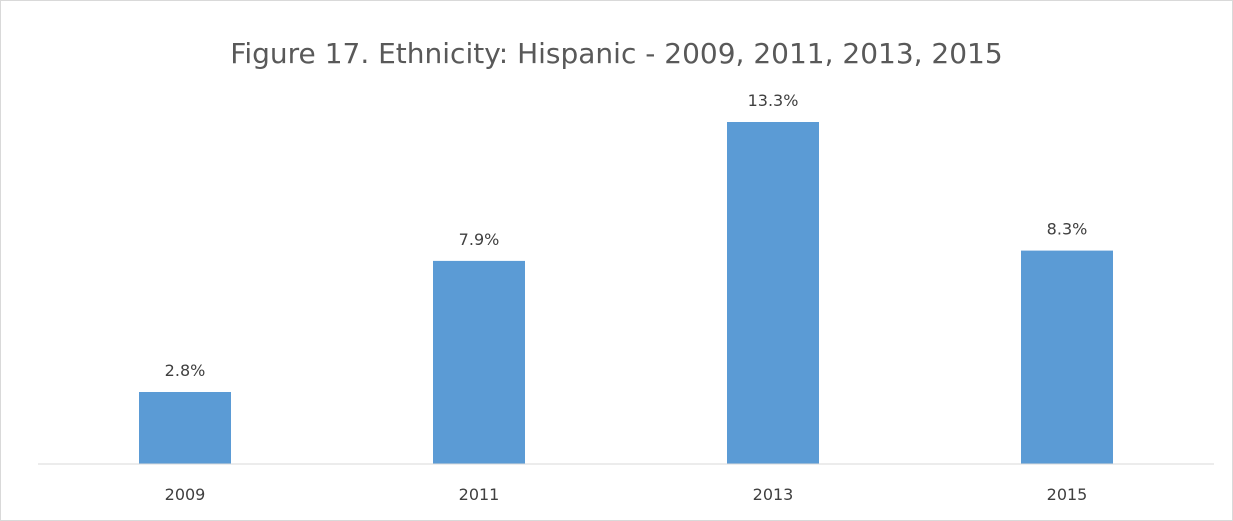  Describe the element at coordinates (1067, 494) in the screenshot. I see `x-tick-label-2015: 2015` at that location.